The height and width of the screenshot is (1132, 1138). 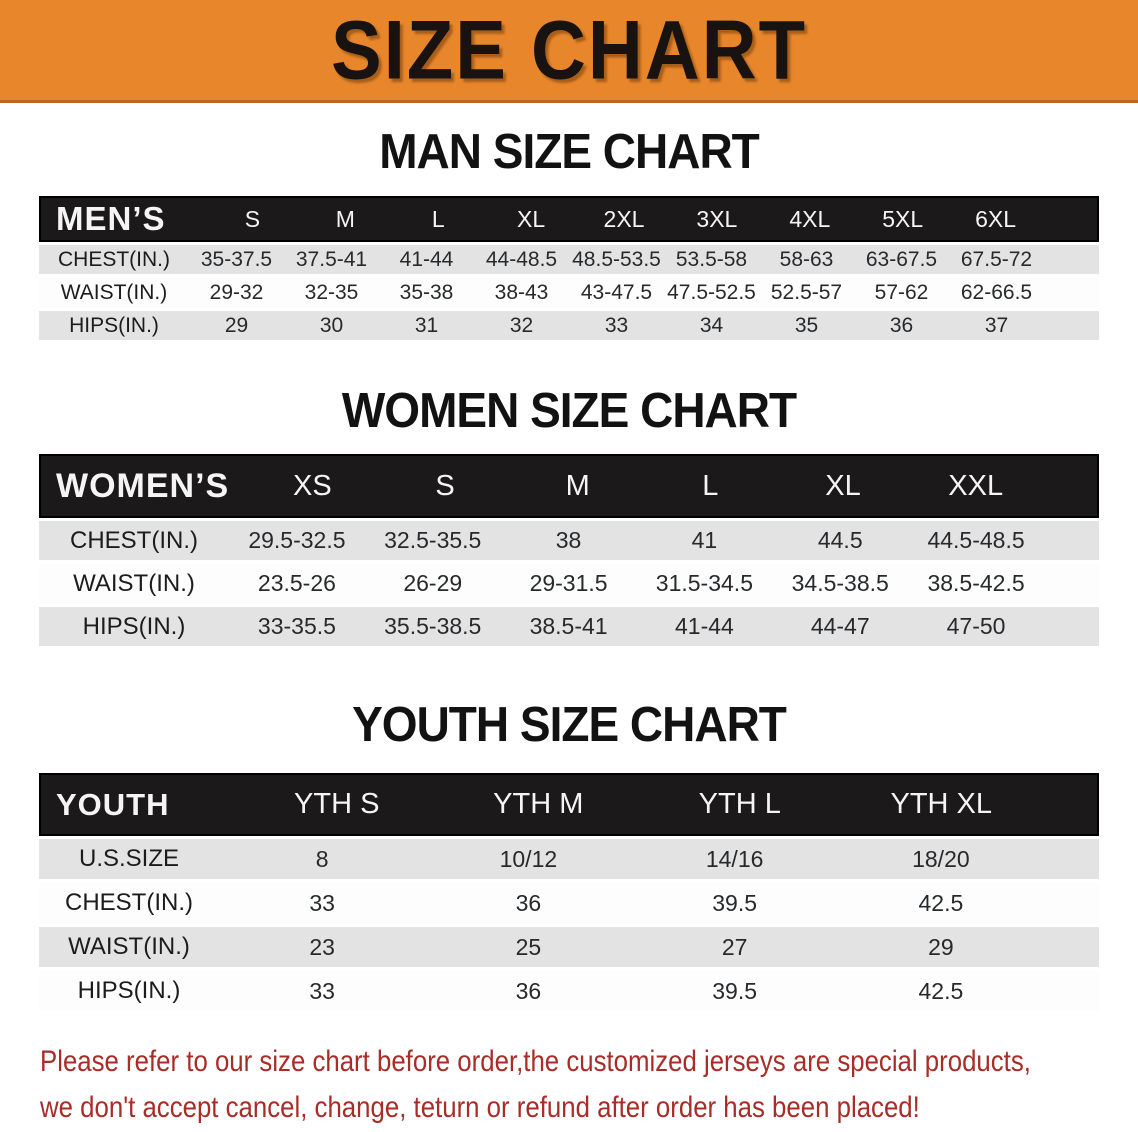 What do you see at coordinates (296, 583) in the screenshot?
I see `measurement-value: 23.5-26` at bounding box center [296, 583].